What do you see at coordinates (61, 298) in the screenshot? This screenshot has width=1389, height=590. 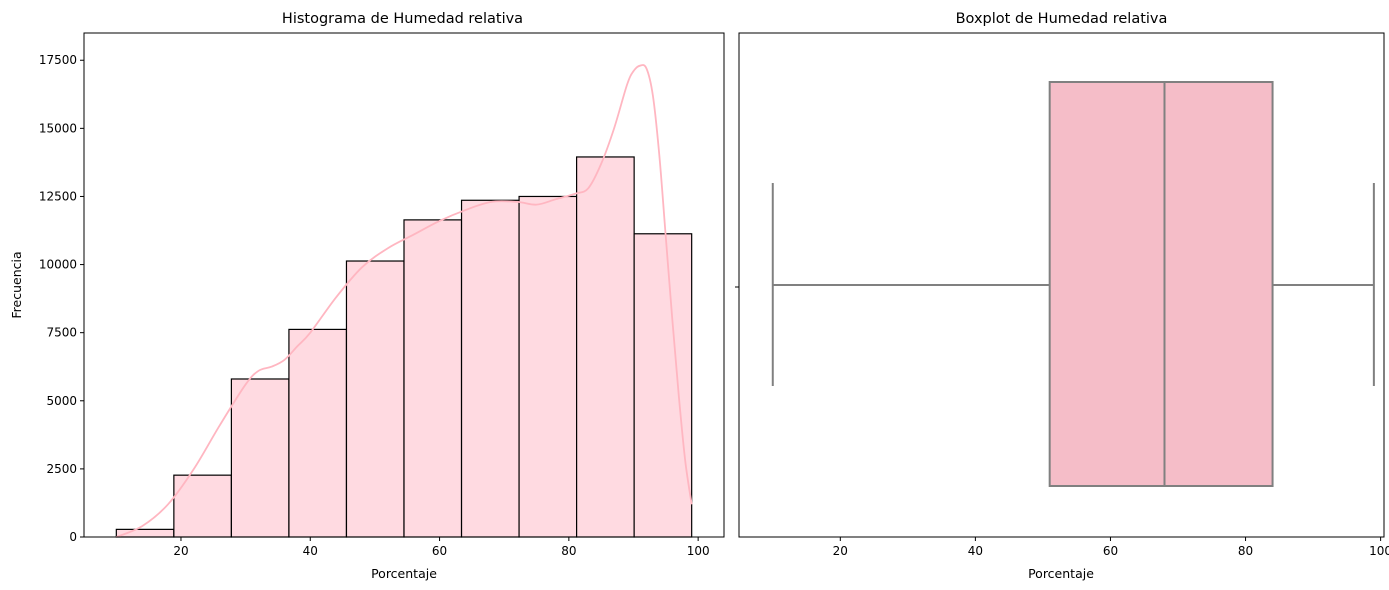 I see `histogram-y-ticks: 0 2500 5000 7500 10000 12500 15000 17500` at bounding box center [61, 298].